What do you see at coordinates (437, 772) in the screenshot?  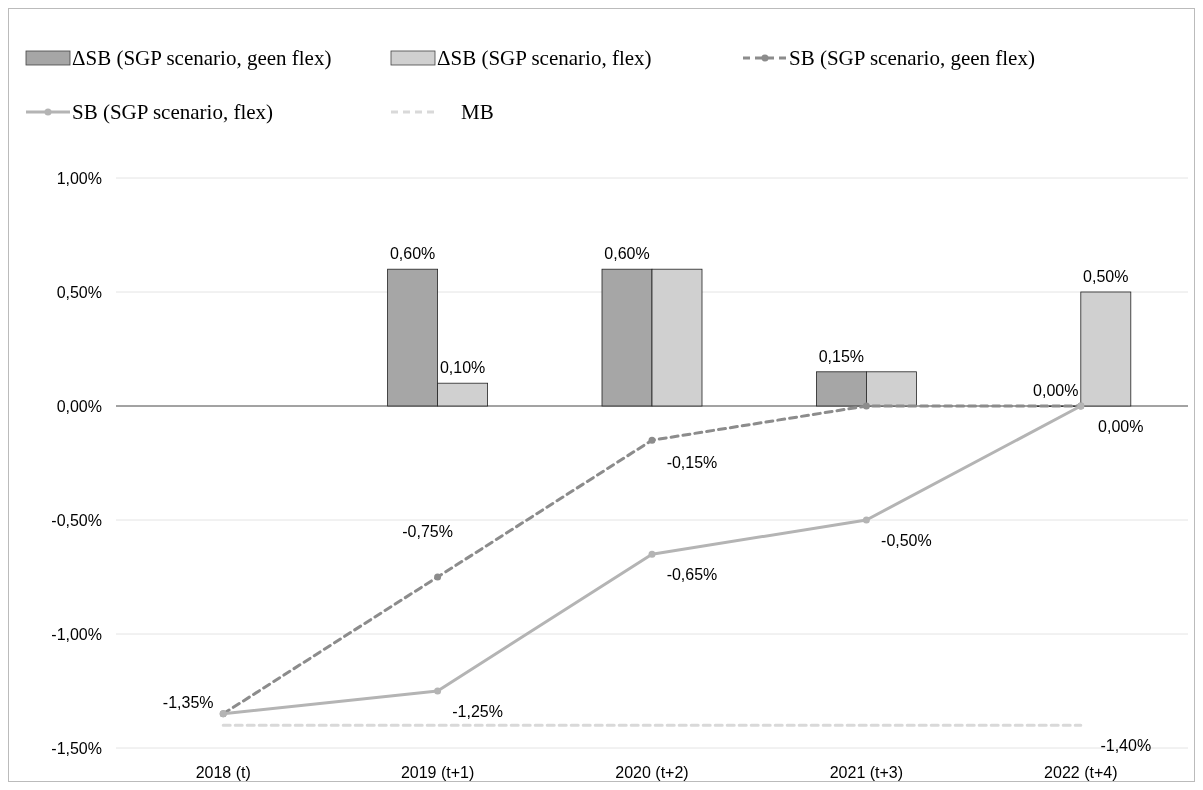 I see `x-tick-label: 2019 (t+1)` at bounding box center [437, 772].